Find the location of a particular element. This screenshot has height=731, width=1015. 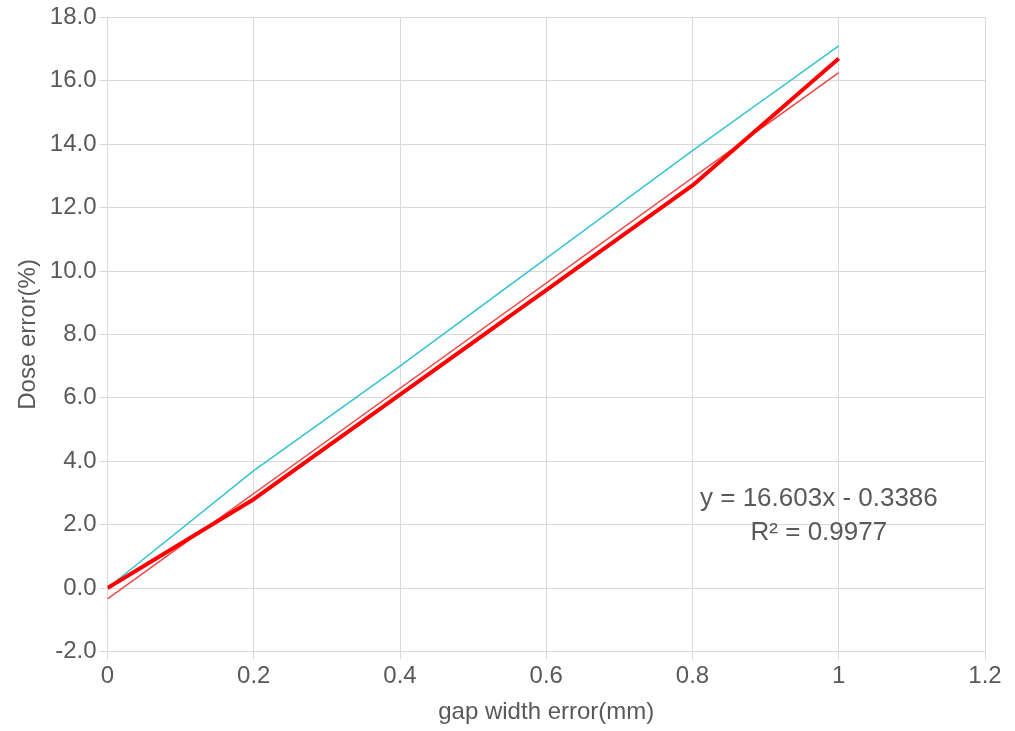

x-tick-label: 0 is located at coordinates (107, 675).